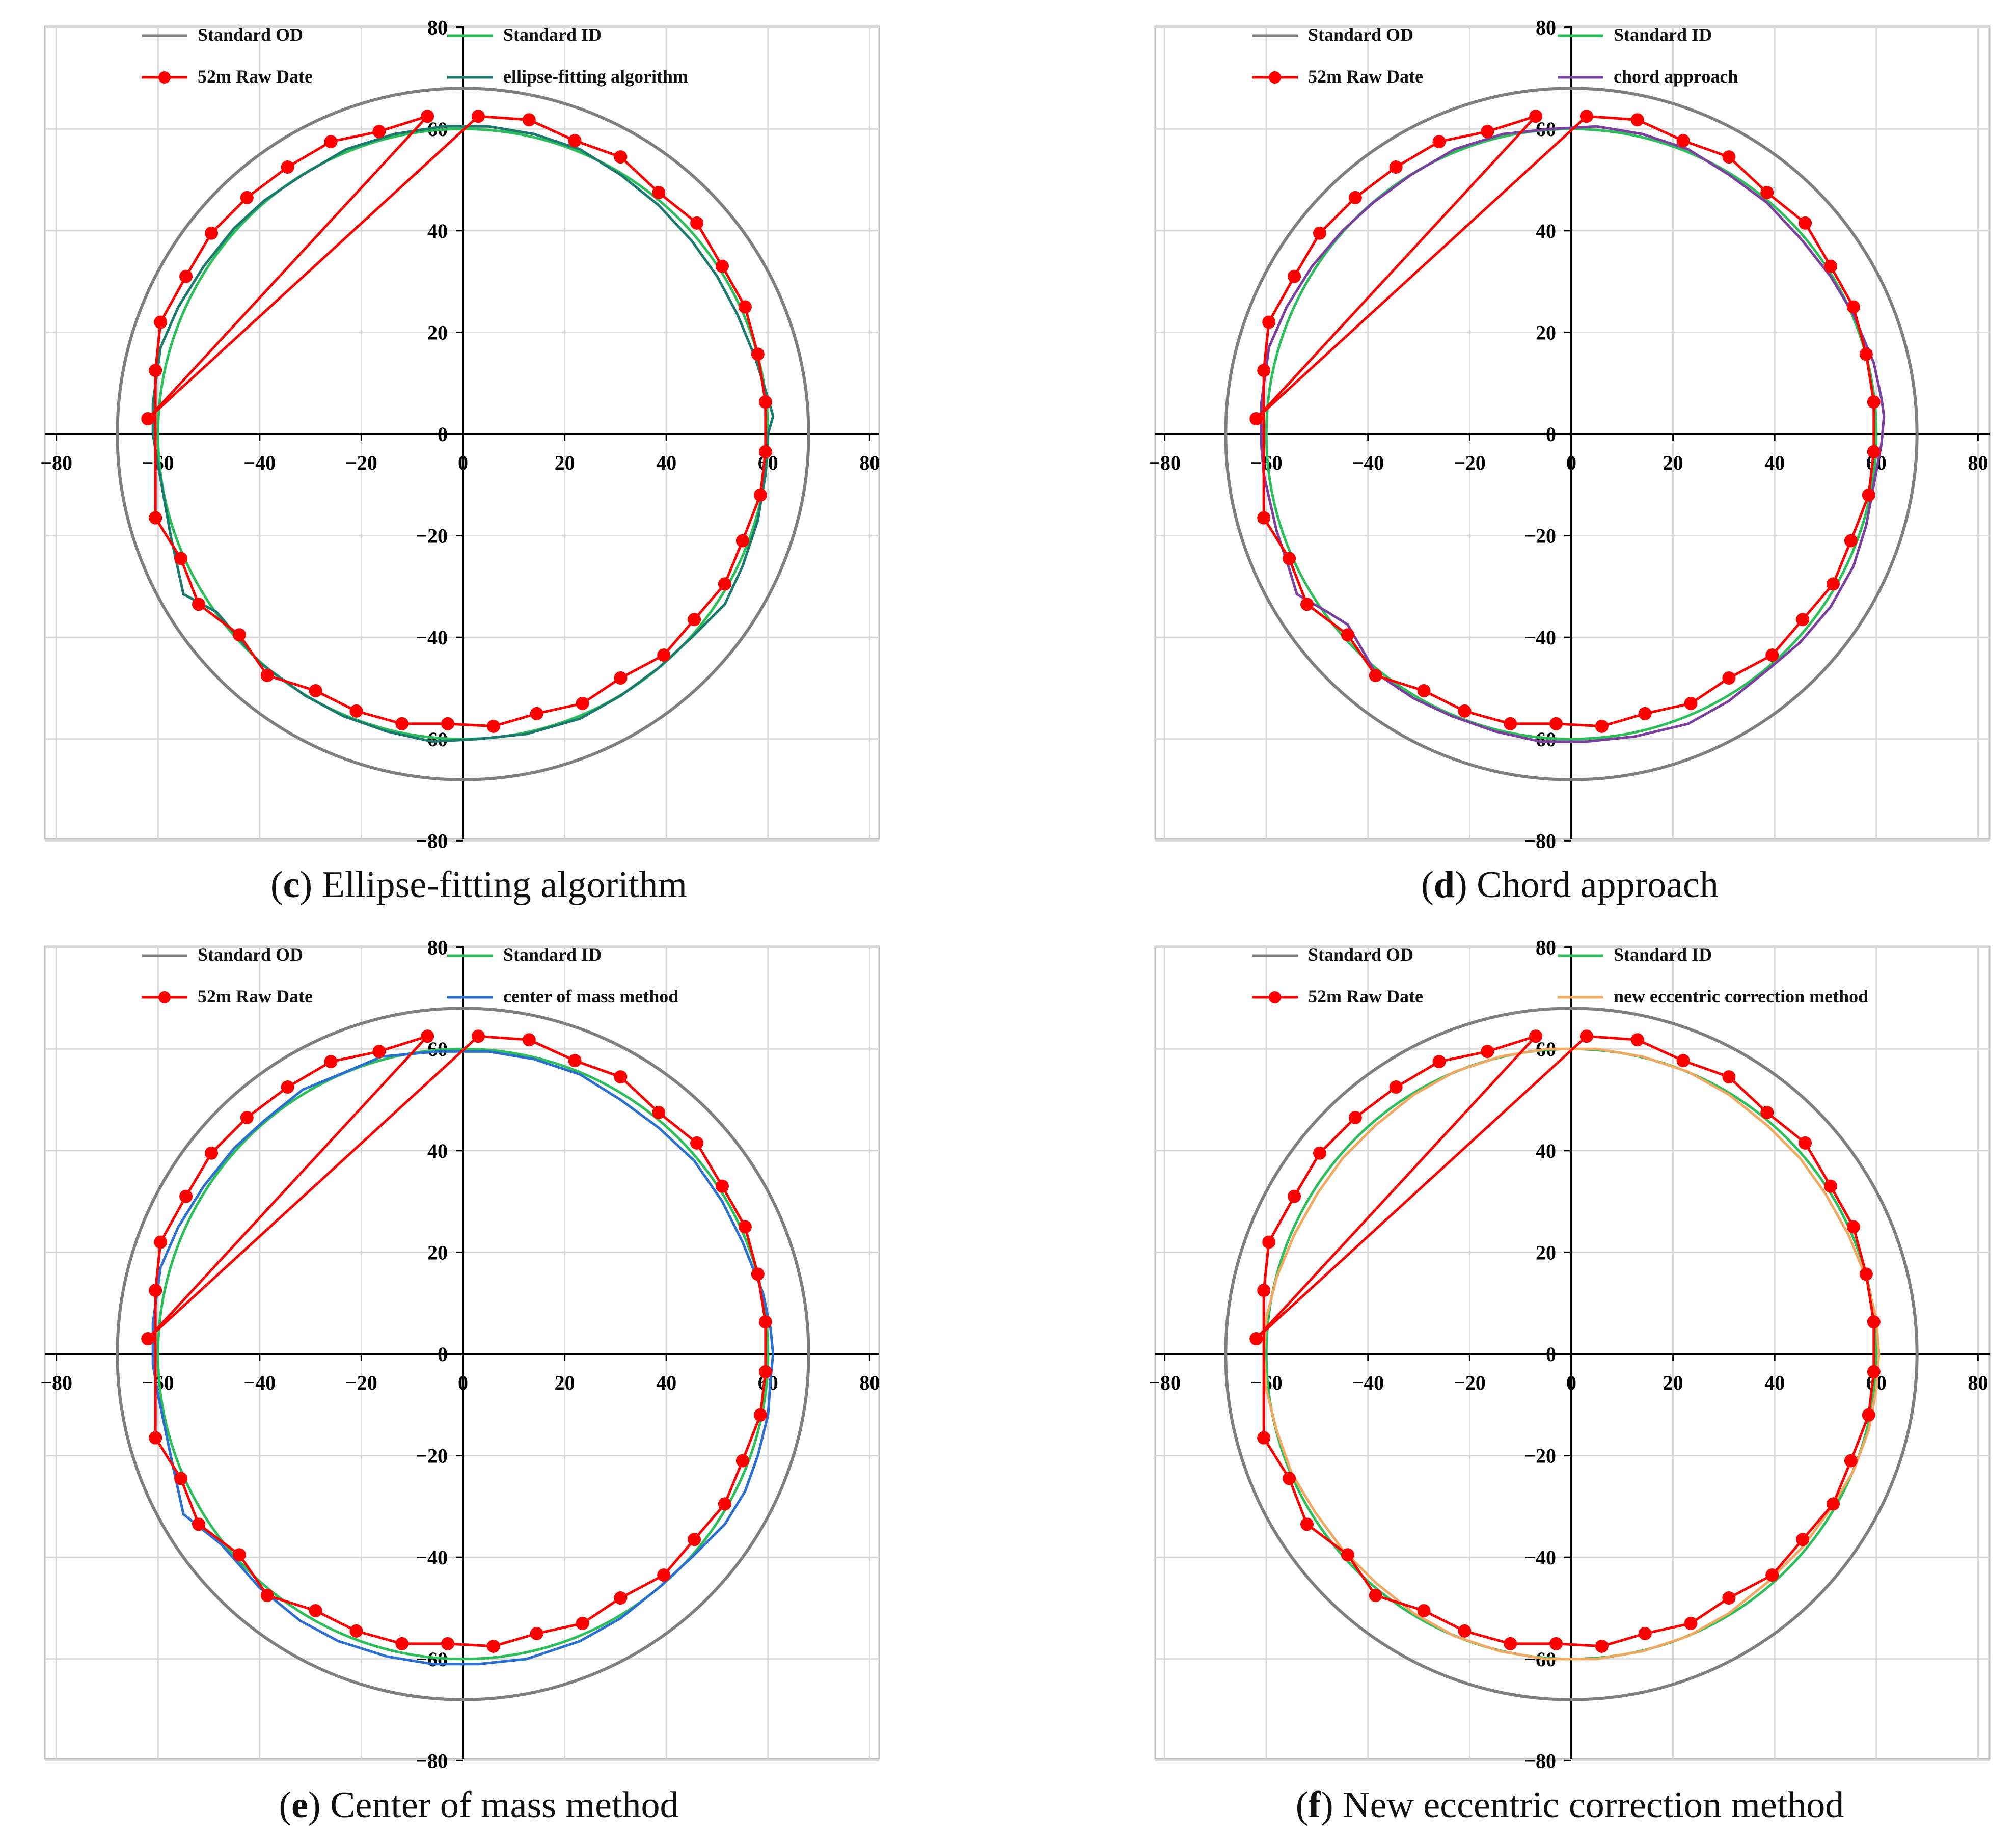  I want to click on caption-c-text: Ellipse-fitting algorithm, so click(499, 885).